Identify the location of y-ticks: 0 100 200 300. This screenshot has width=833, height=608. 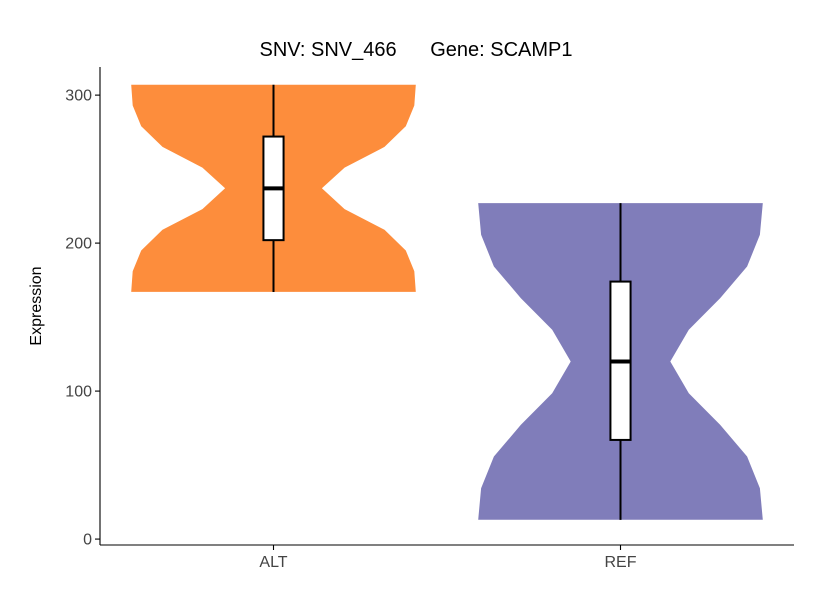
(82, 318).